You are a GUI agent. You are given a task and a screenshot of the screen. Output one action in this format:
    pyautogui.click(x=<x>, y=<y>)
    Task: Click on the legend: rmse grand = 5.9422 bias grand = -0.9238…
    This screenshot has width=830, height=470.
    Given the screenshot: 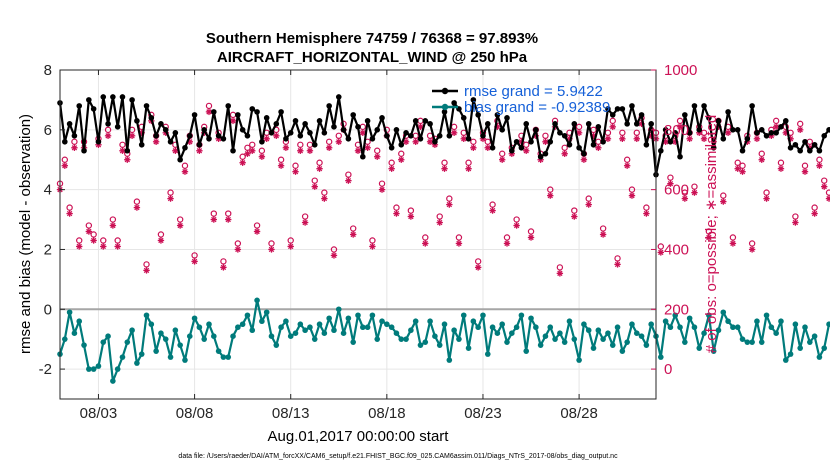 What is the action you would take?
    pyautogui.click(x=521, y=99)
    